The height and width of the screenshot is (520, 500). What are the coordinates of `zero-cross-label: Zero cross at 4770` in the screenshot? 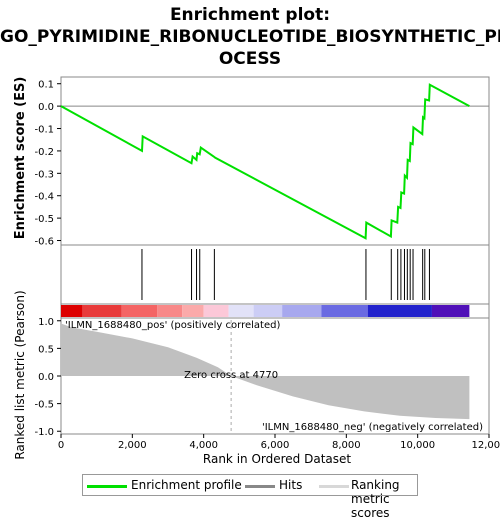 It's located at (231, 375).